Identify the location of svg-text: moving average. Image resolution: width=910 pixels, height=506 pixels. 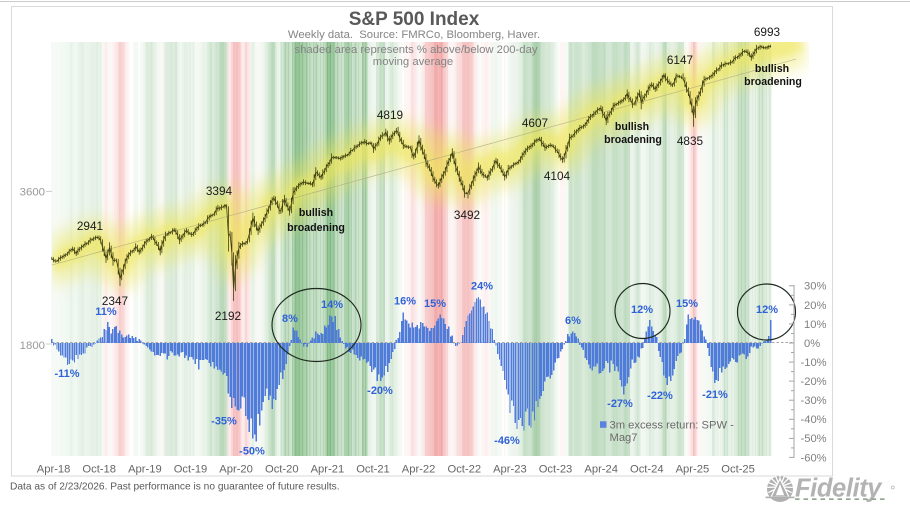
(413, 62).